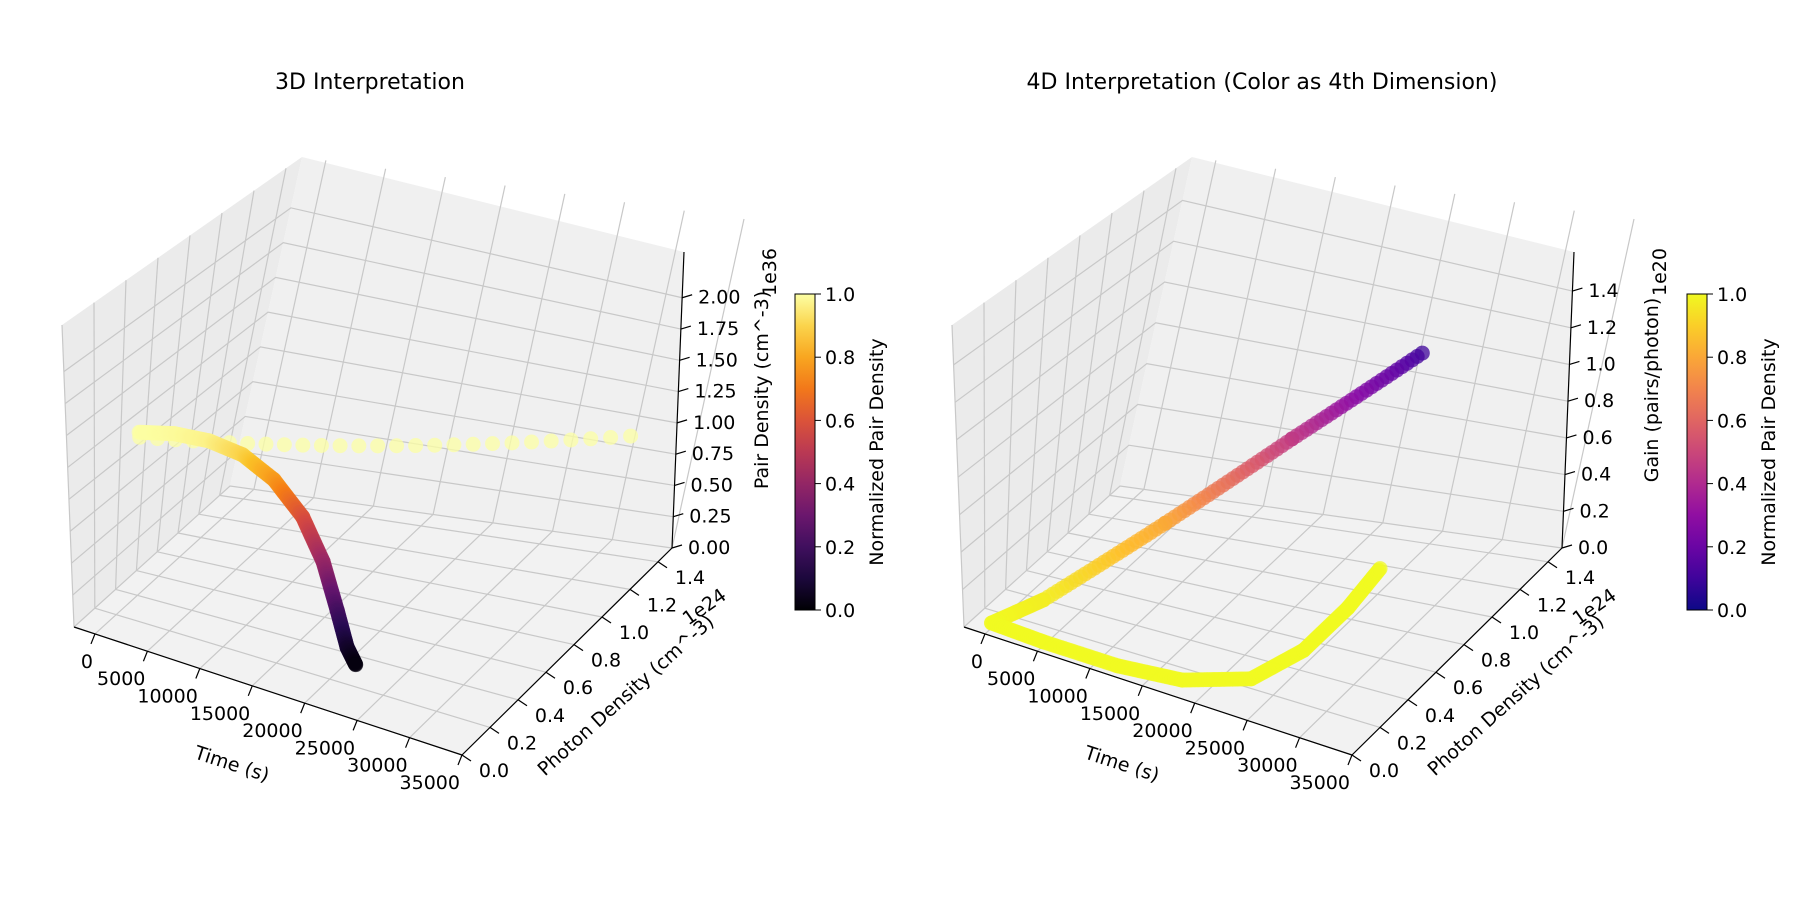 Image resolution: width=1800 pixels, height=904 pixels. Describe the element at coordinates (1158, 691) in the screenshot. I see `x-axis-line` at that location.